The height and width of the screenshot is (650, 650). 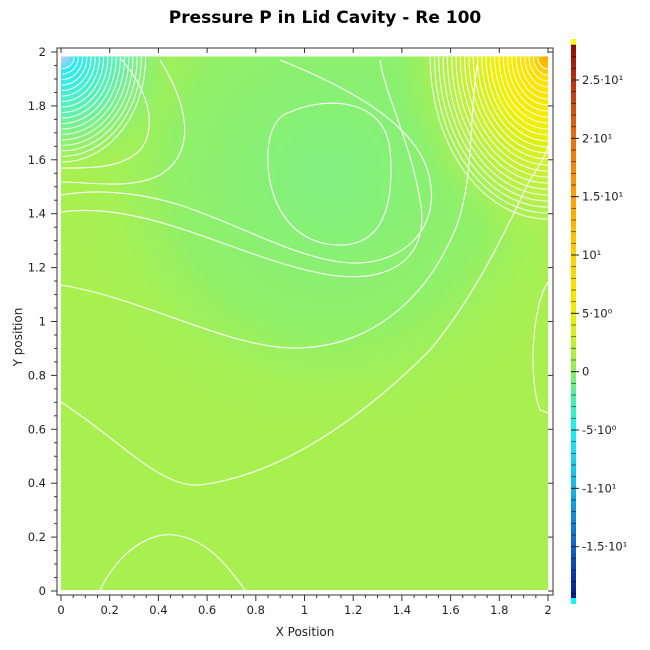 I want to click on y-tick-label: 0.2, so click(x=37, y=537).